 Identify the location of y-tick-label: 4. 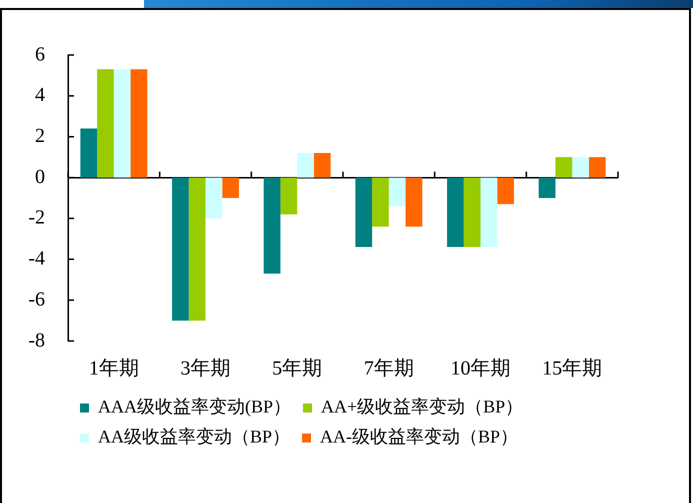
(40, 95).